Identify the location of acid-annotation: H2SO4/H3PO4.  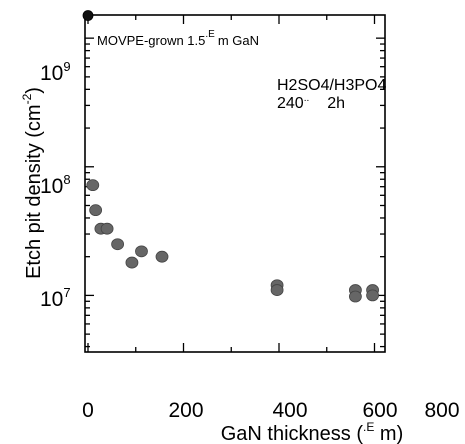
(331, 85).